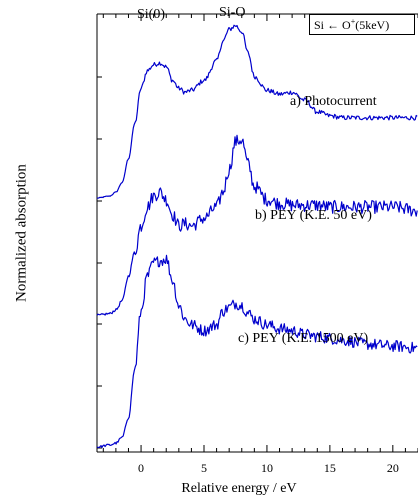 This screenshot has height=500, width=418. Describe the element at coordinates (329, 468) in the screenshot. I see `x-tick-label-15: 15` at that location.